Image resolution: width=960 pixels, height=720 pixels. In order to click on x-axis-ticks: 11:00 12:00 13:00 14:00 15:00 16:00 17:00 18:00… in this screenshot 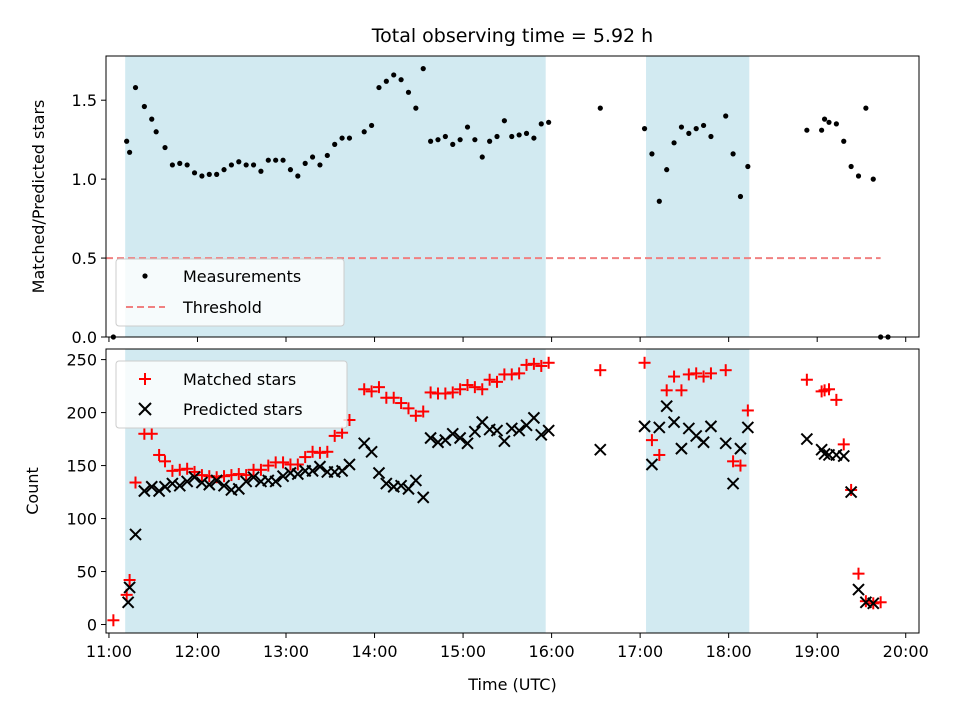, I will do `click(507, 647)`.